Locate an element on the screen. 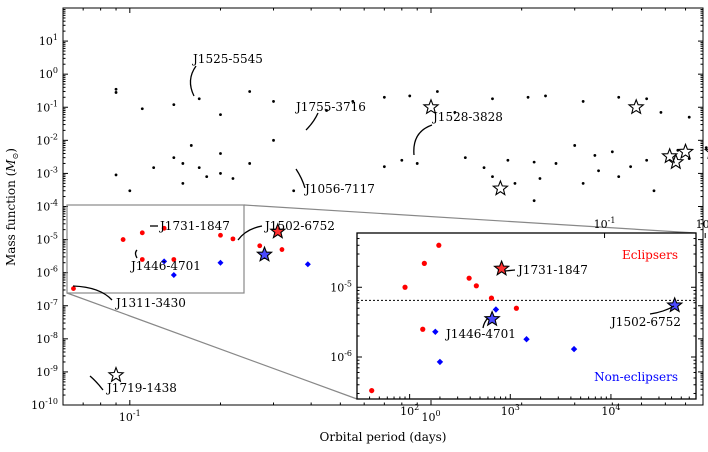 This screenshot has height=452, width=708. y-tick-label: 10⁻⁷ is located at coordinates (47, 305).